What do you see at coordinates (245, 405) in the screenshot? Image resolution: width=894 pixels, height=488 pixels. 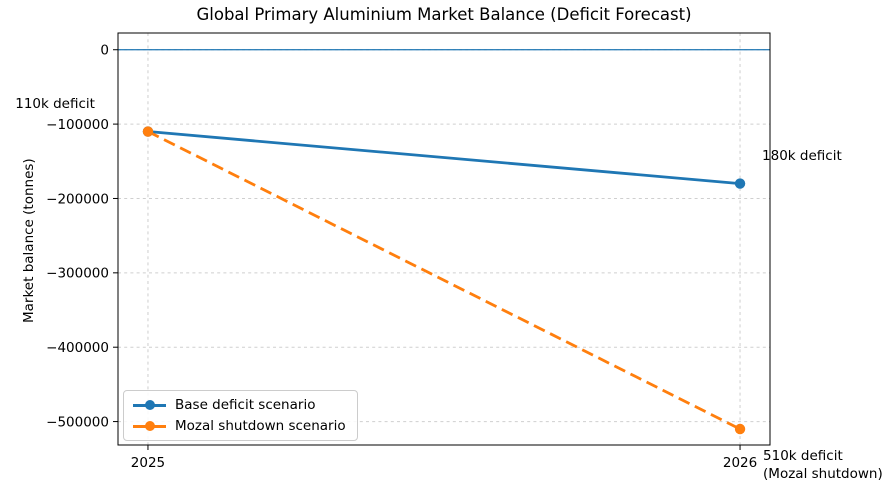 I see `legend-label-base: Base deficit scenario` at bounding box center [245, 405].